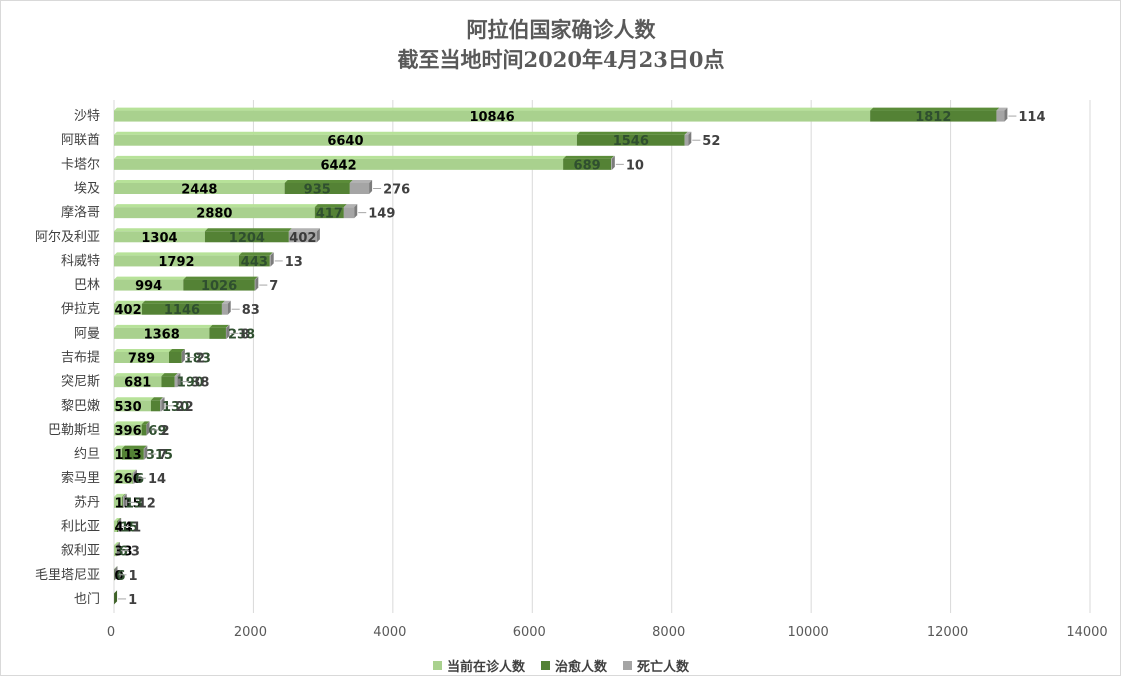 The height and width of the screenshot is (677, 1122). I want to click on data-label: 2, so click(165, 431).